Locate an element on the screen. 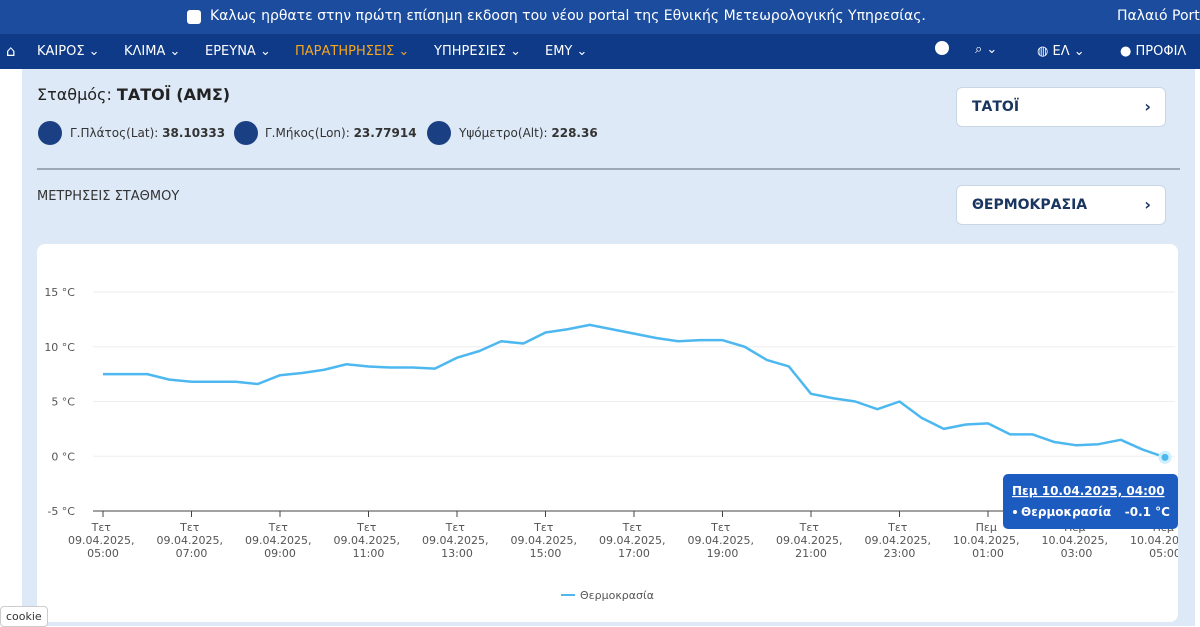  x-tick-label: Τετ 09.04.2025, 07:00 is located at coordinates (192, 540).